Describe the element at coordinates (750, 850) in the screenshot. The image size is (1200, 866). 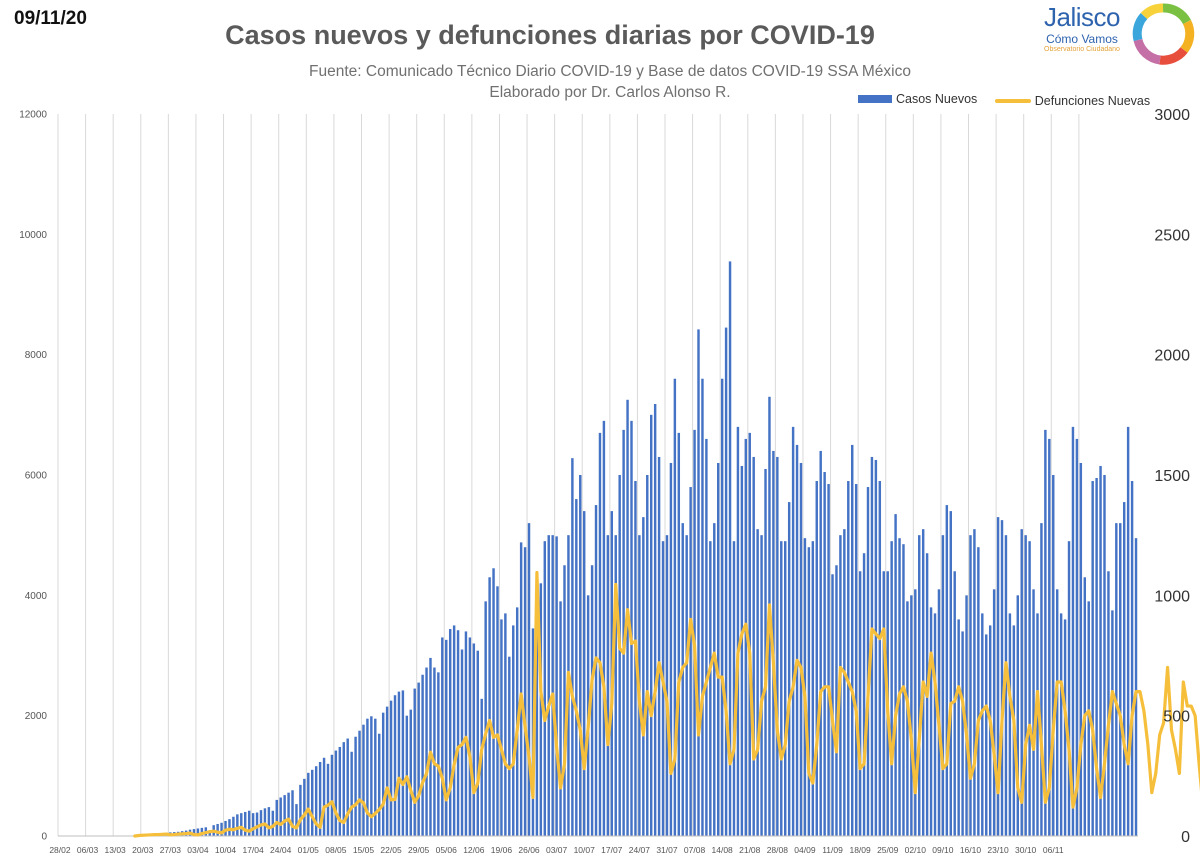
I see `x-tick-label: 21/08` at that location.